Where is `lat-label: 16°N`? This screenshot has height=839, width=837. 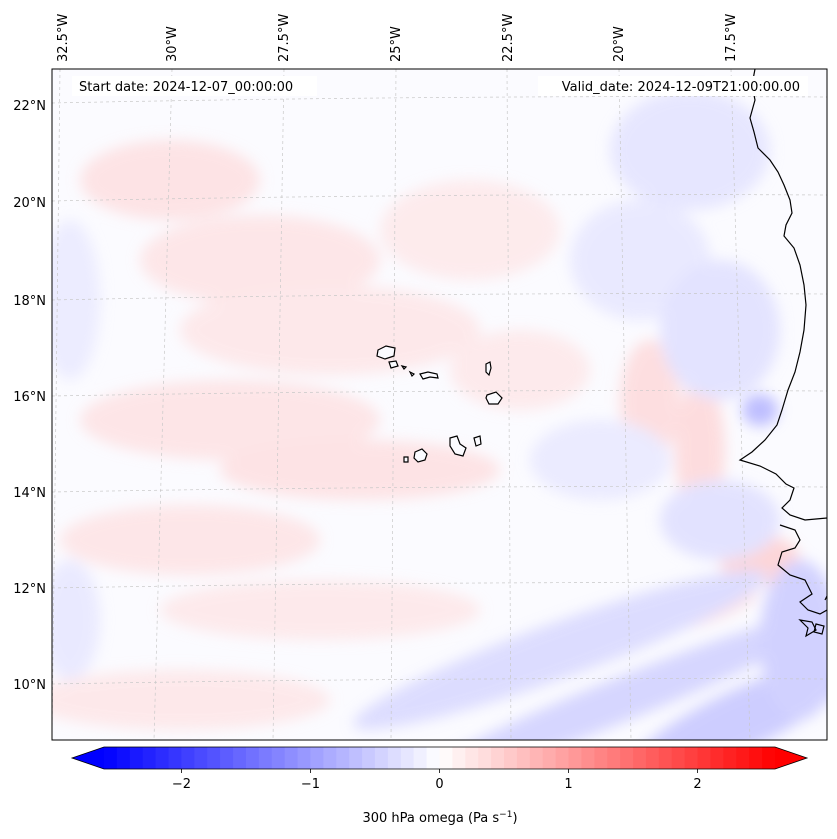 lat-label: 16°N is located at coordinates (29, 397).